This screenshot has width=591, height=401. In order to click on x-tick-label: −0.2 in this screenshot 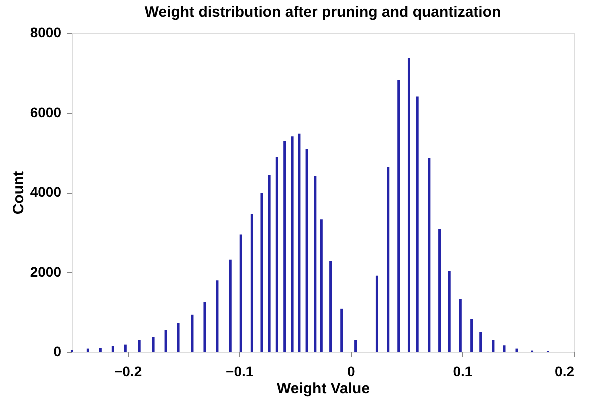, I will do `click(128, 372)`.